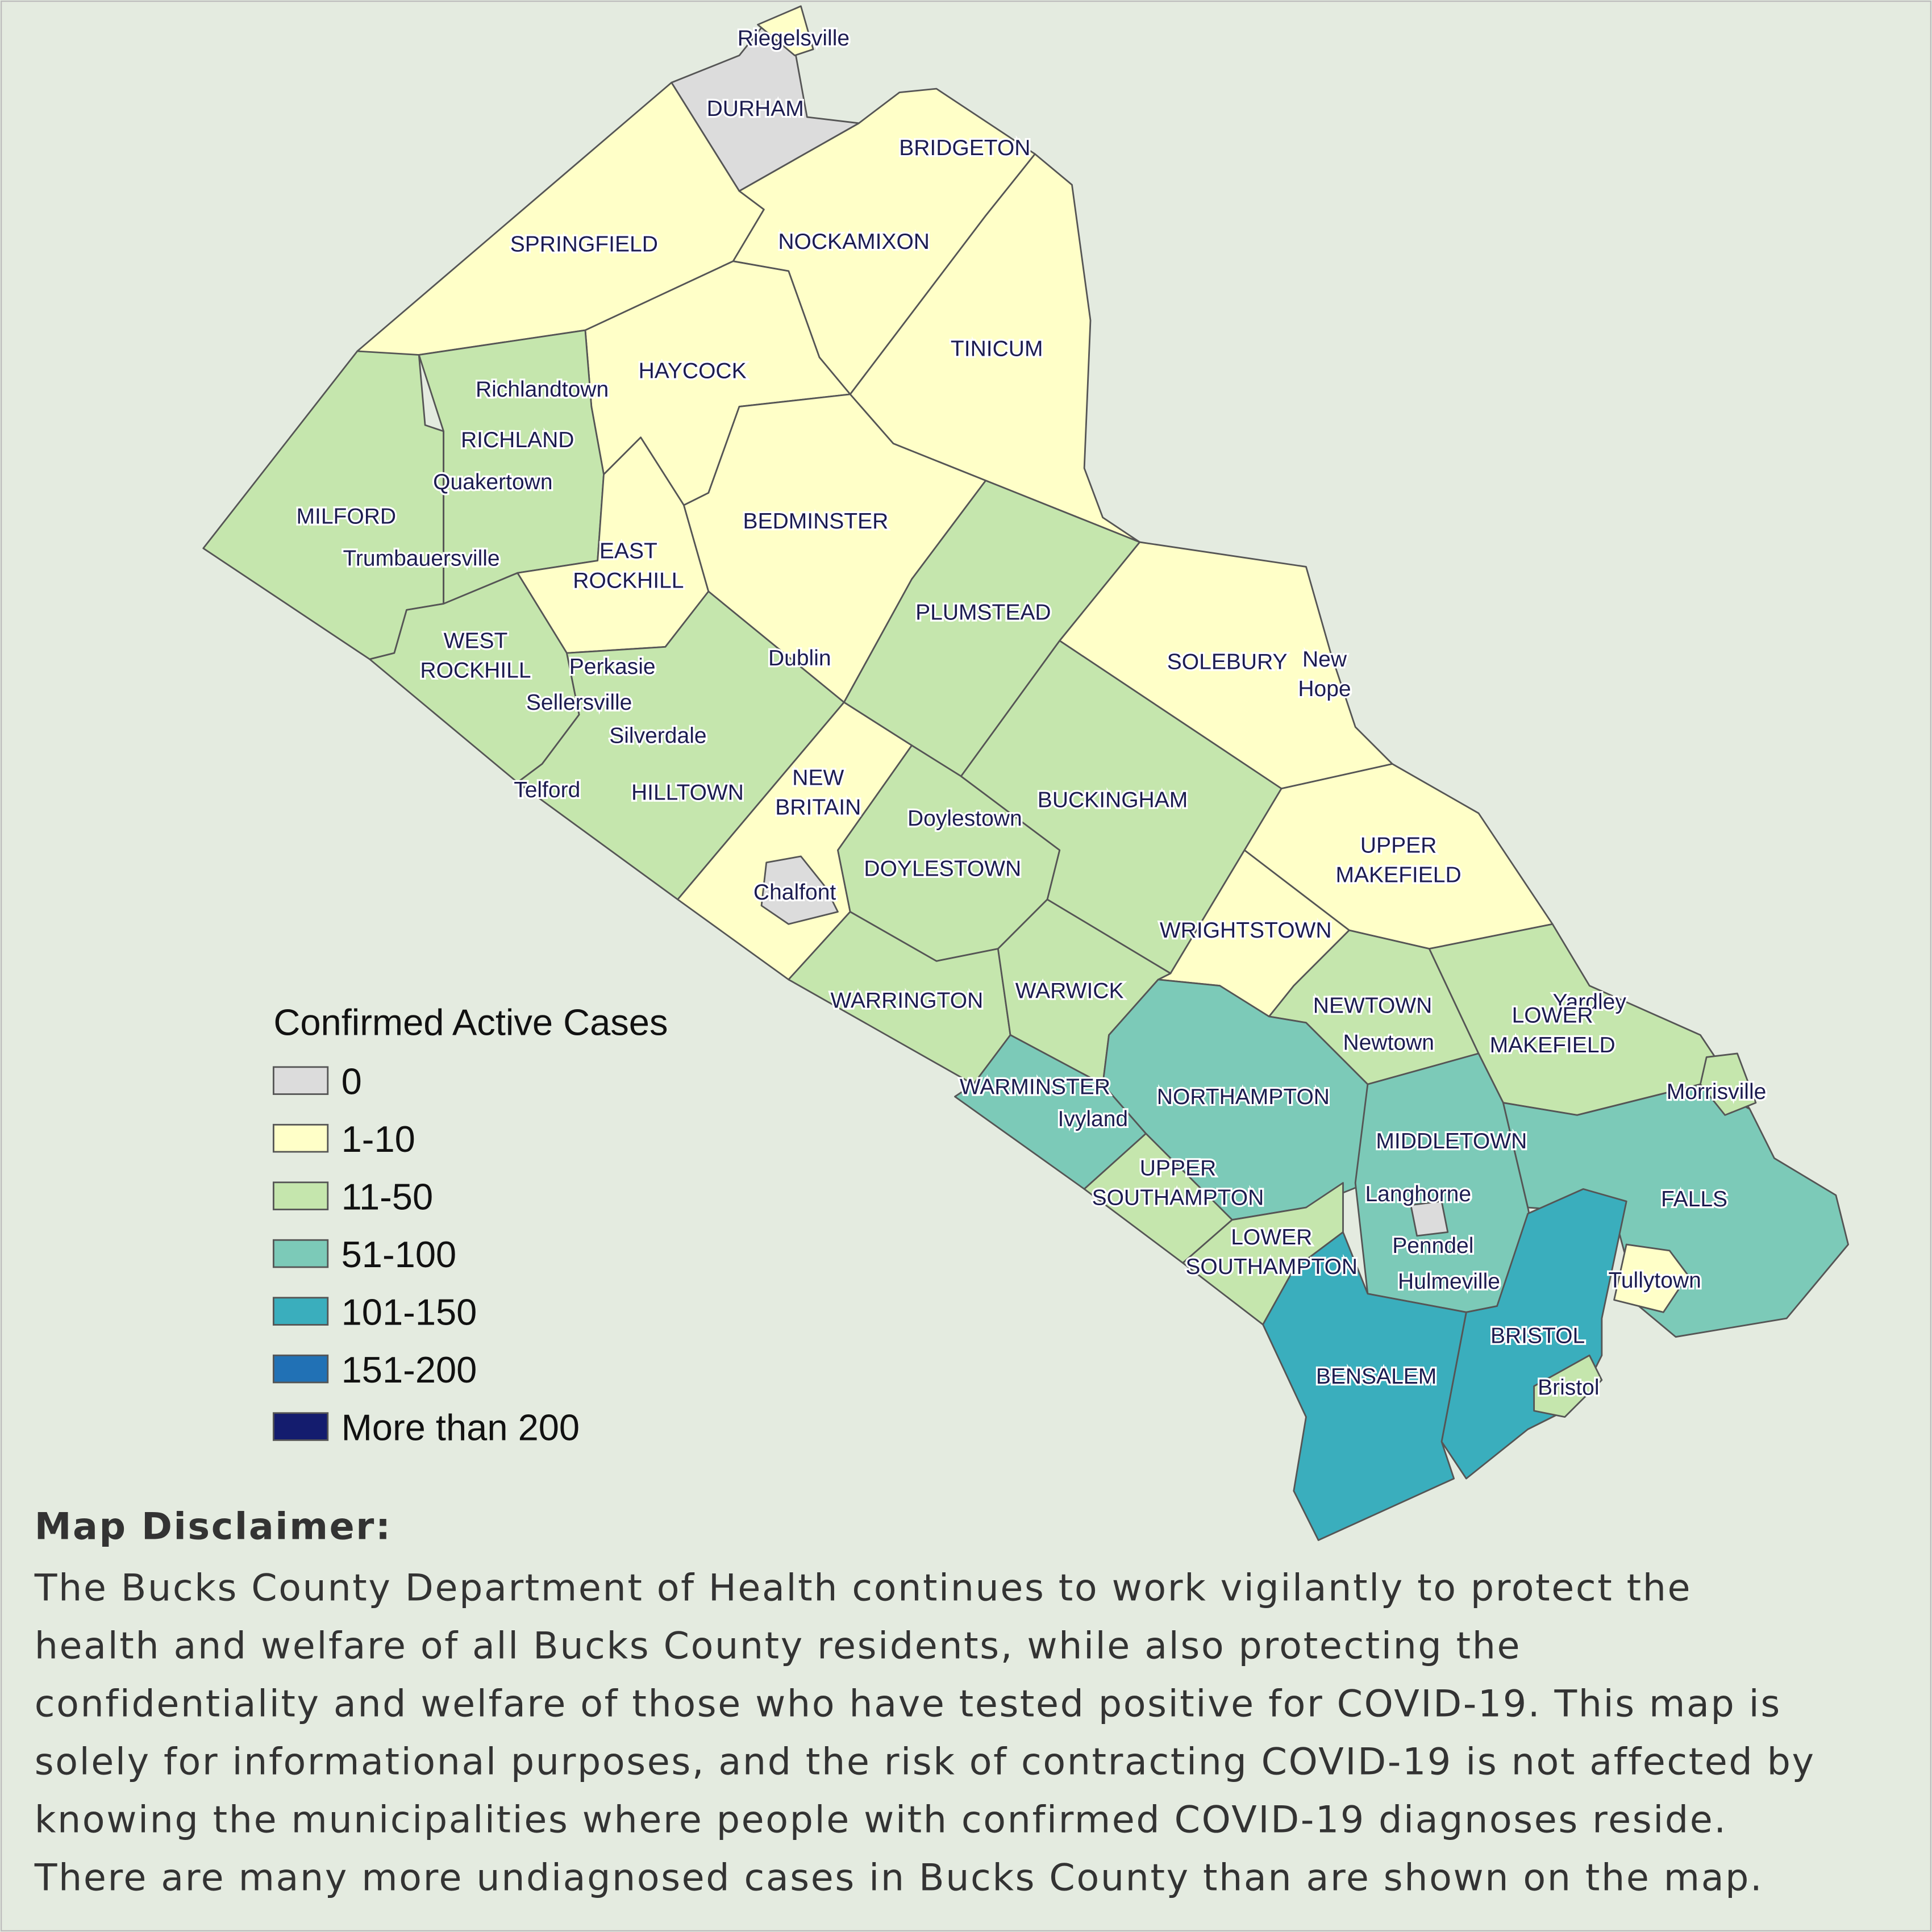  I want to click on place-label: DURHAM, so click(755, 109).